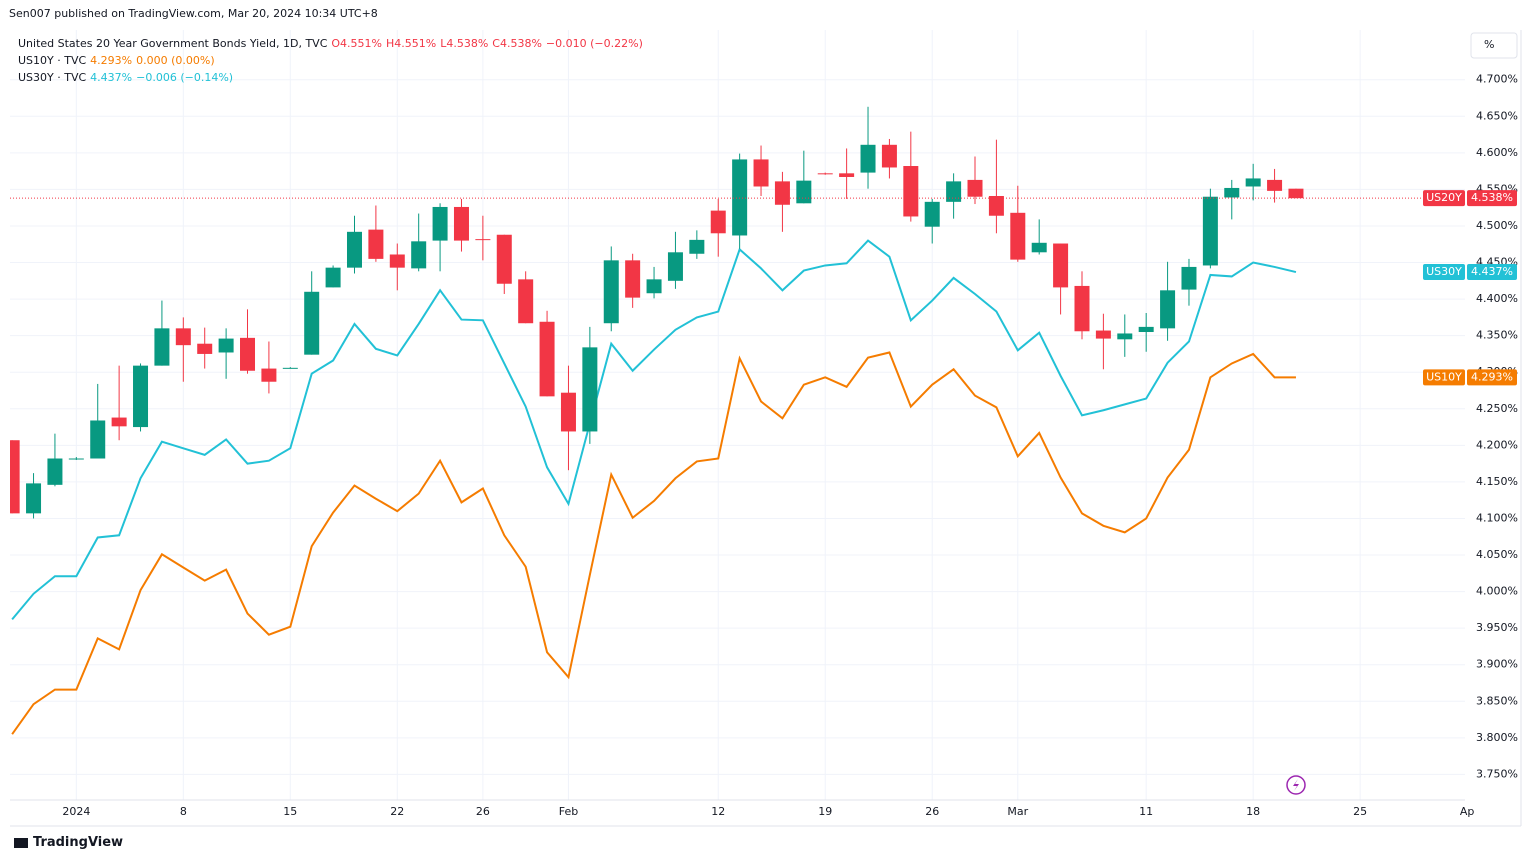 The image size is (1531, 861). I want to click on x-tick-label: 22, so click(397, 811).